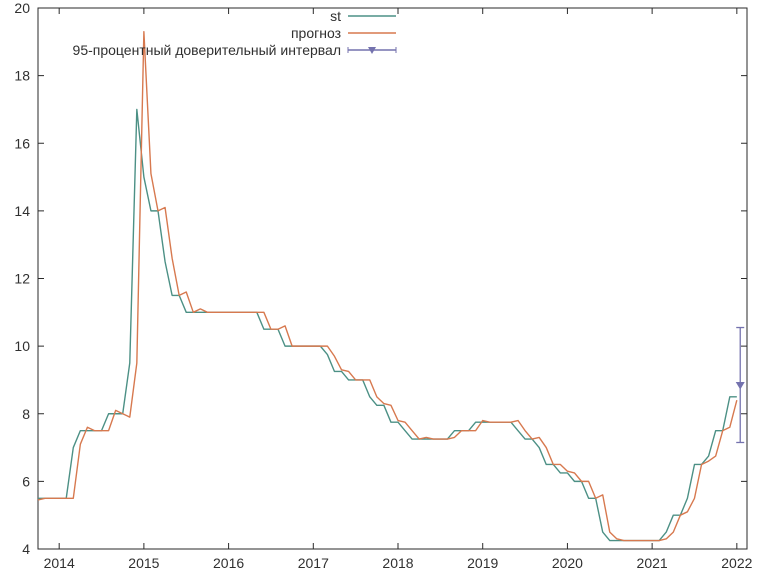  I want to click on legend-ci-marker, so click(372, 50).